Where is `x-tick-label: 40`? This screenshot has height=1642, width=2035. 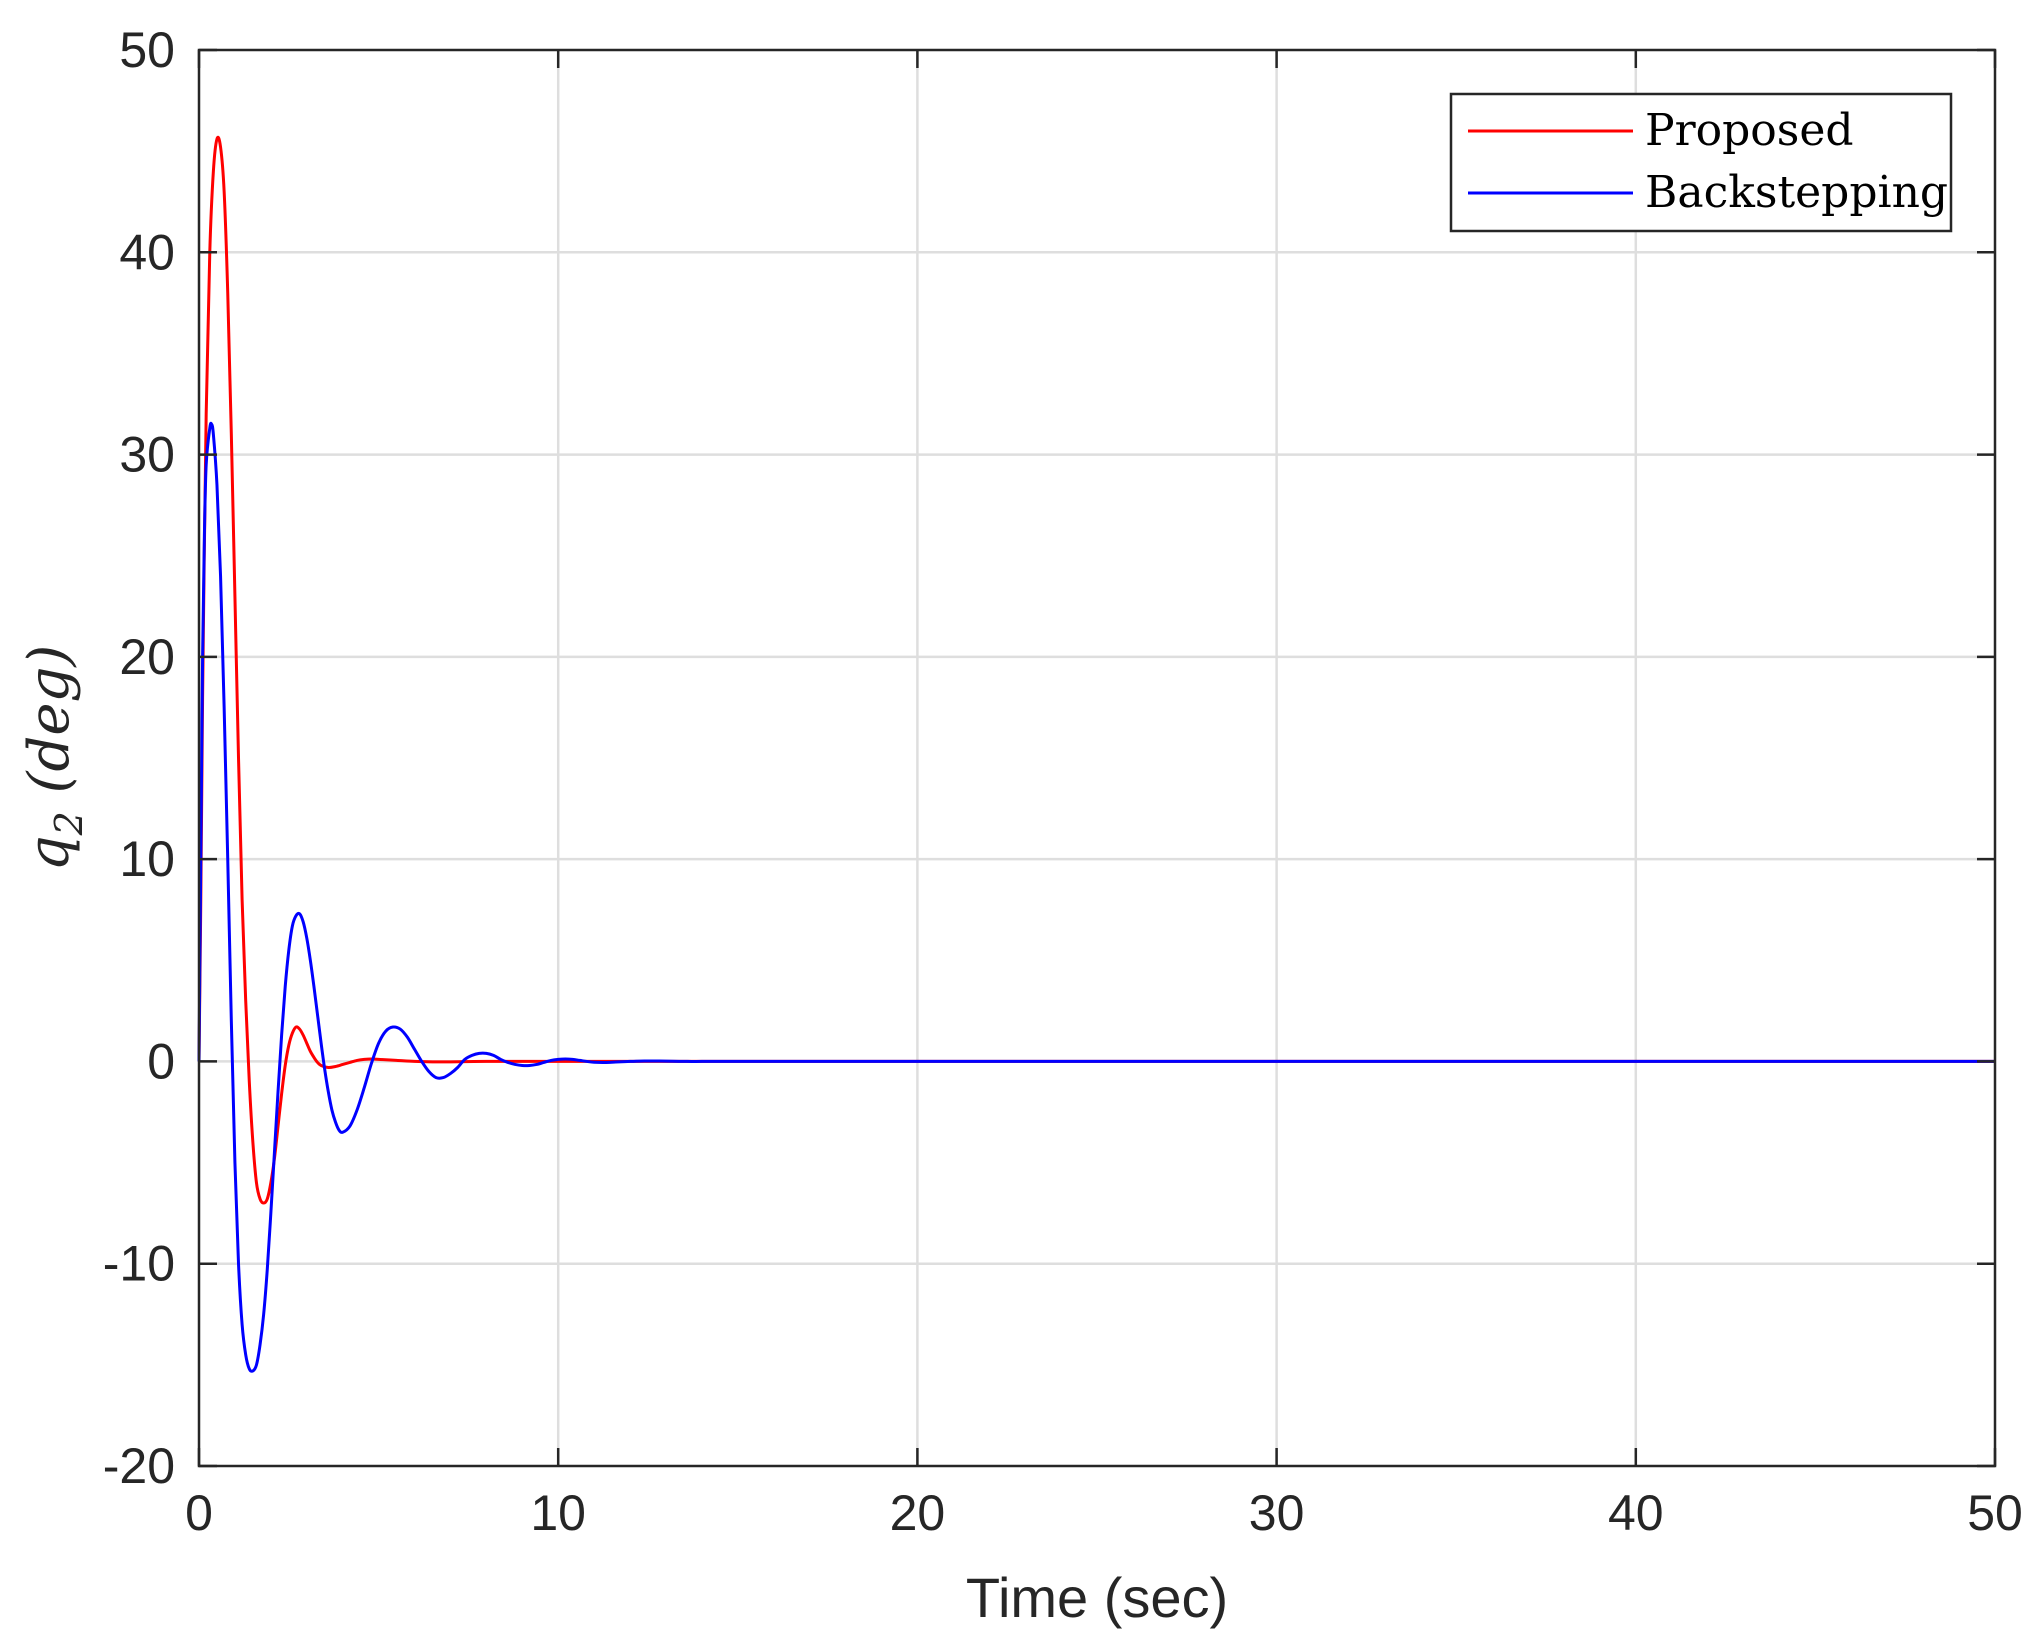 x-tick-label: 40 is located at coordinates (1636, 1513).